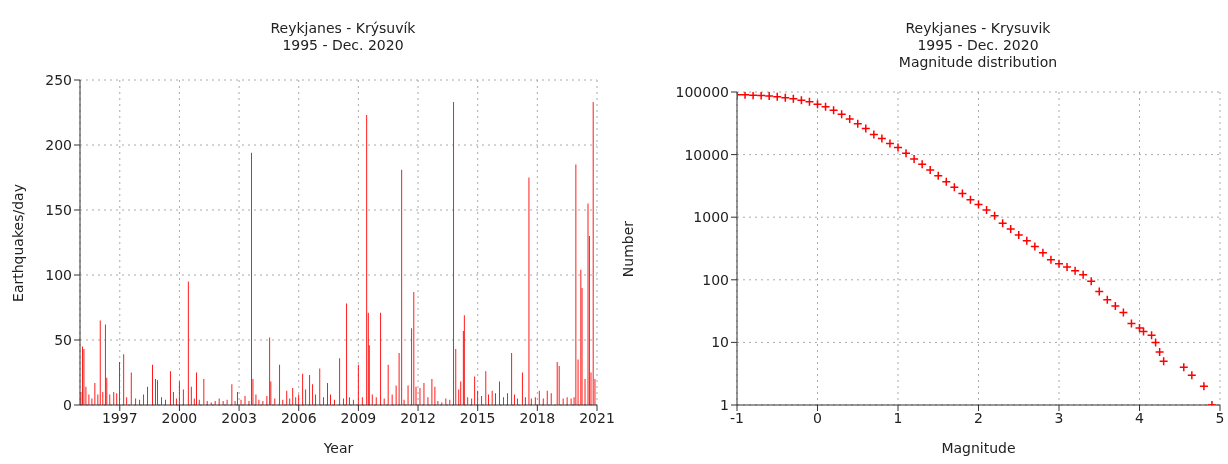 The image size is (1228, 464). What do you see at coordinates (58, 209) in the screenshot?
I see `y-tick-label: 150` at bounding box center [58, 209].